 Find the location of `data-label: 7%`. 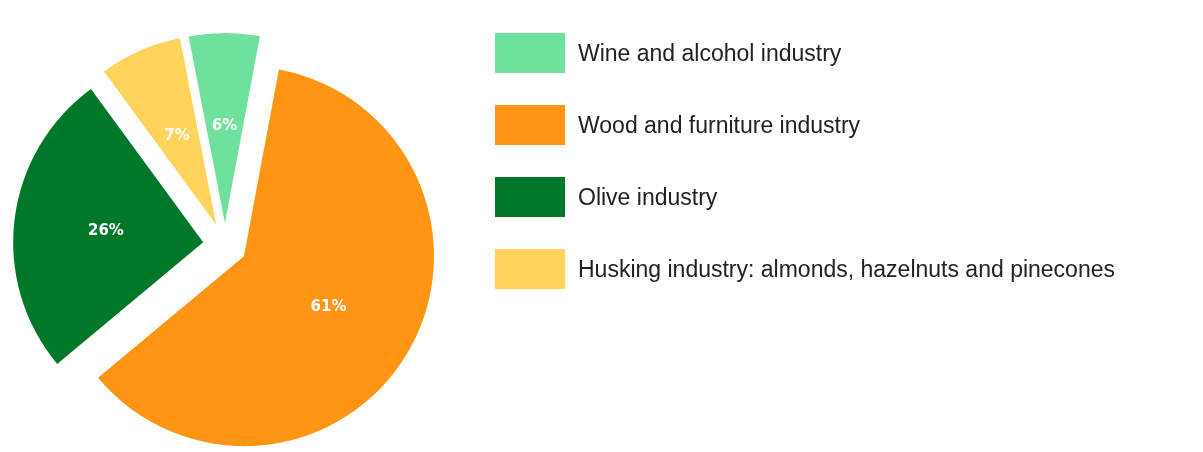

data-label: 7% is located at coordinates (177, 135).